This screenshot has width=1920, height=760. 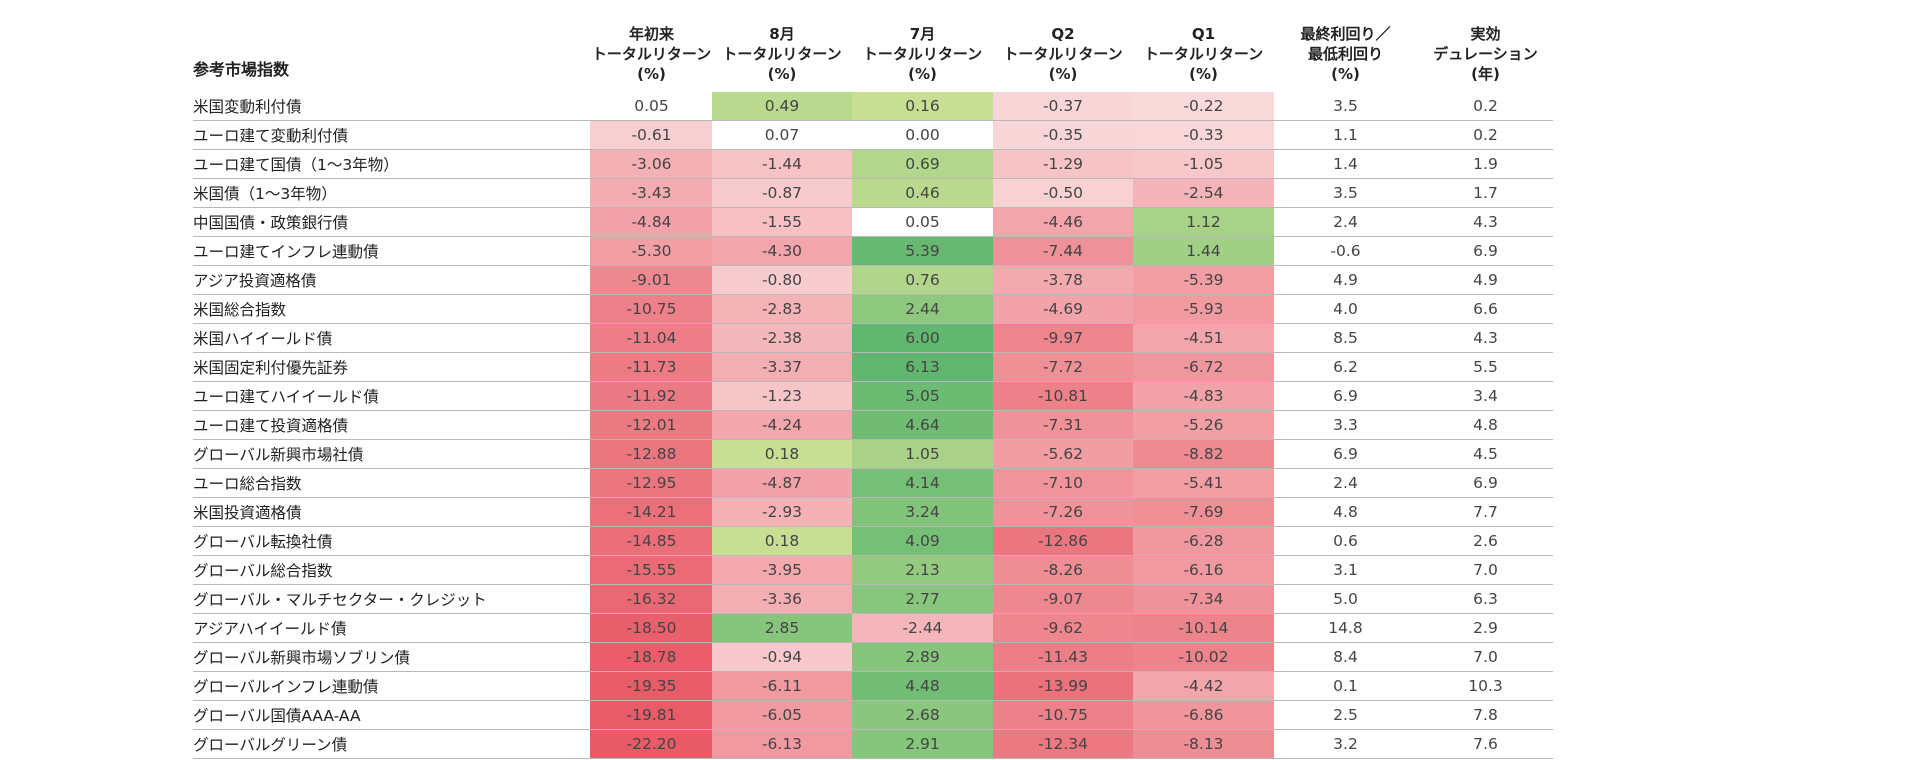 I want to click on return-cell: 2.77, so click(x=922, y=599).